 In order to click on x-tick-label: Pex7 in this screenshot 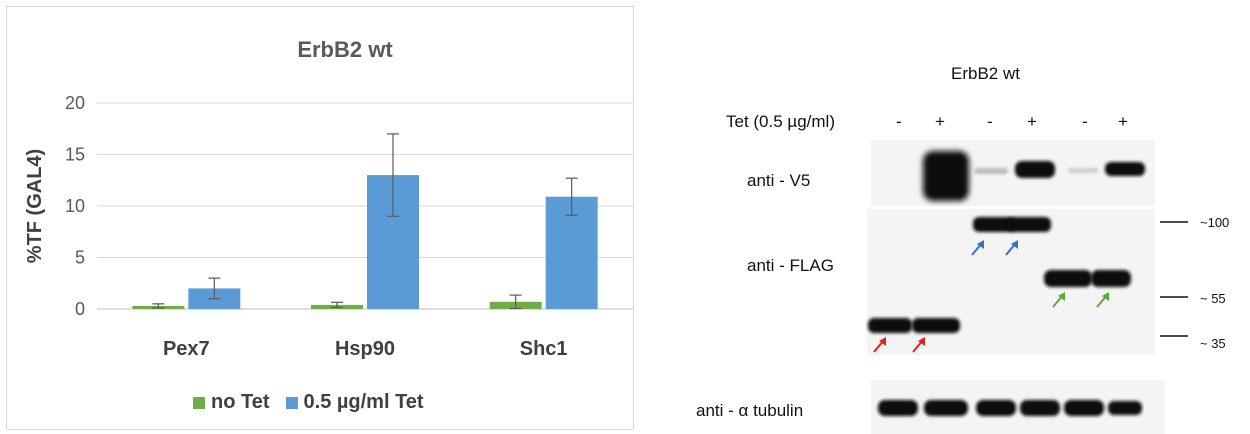, I will do `click(186, 349)`.